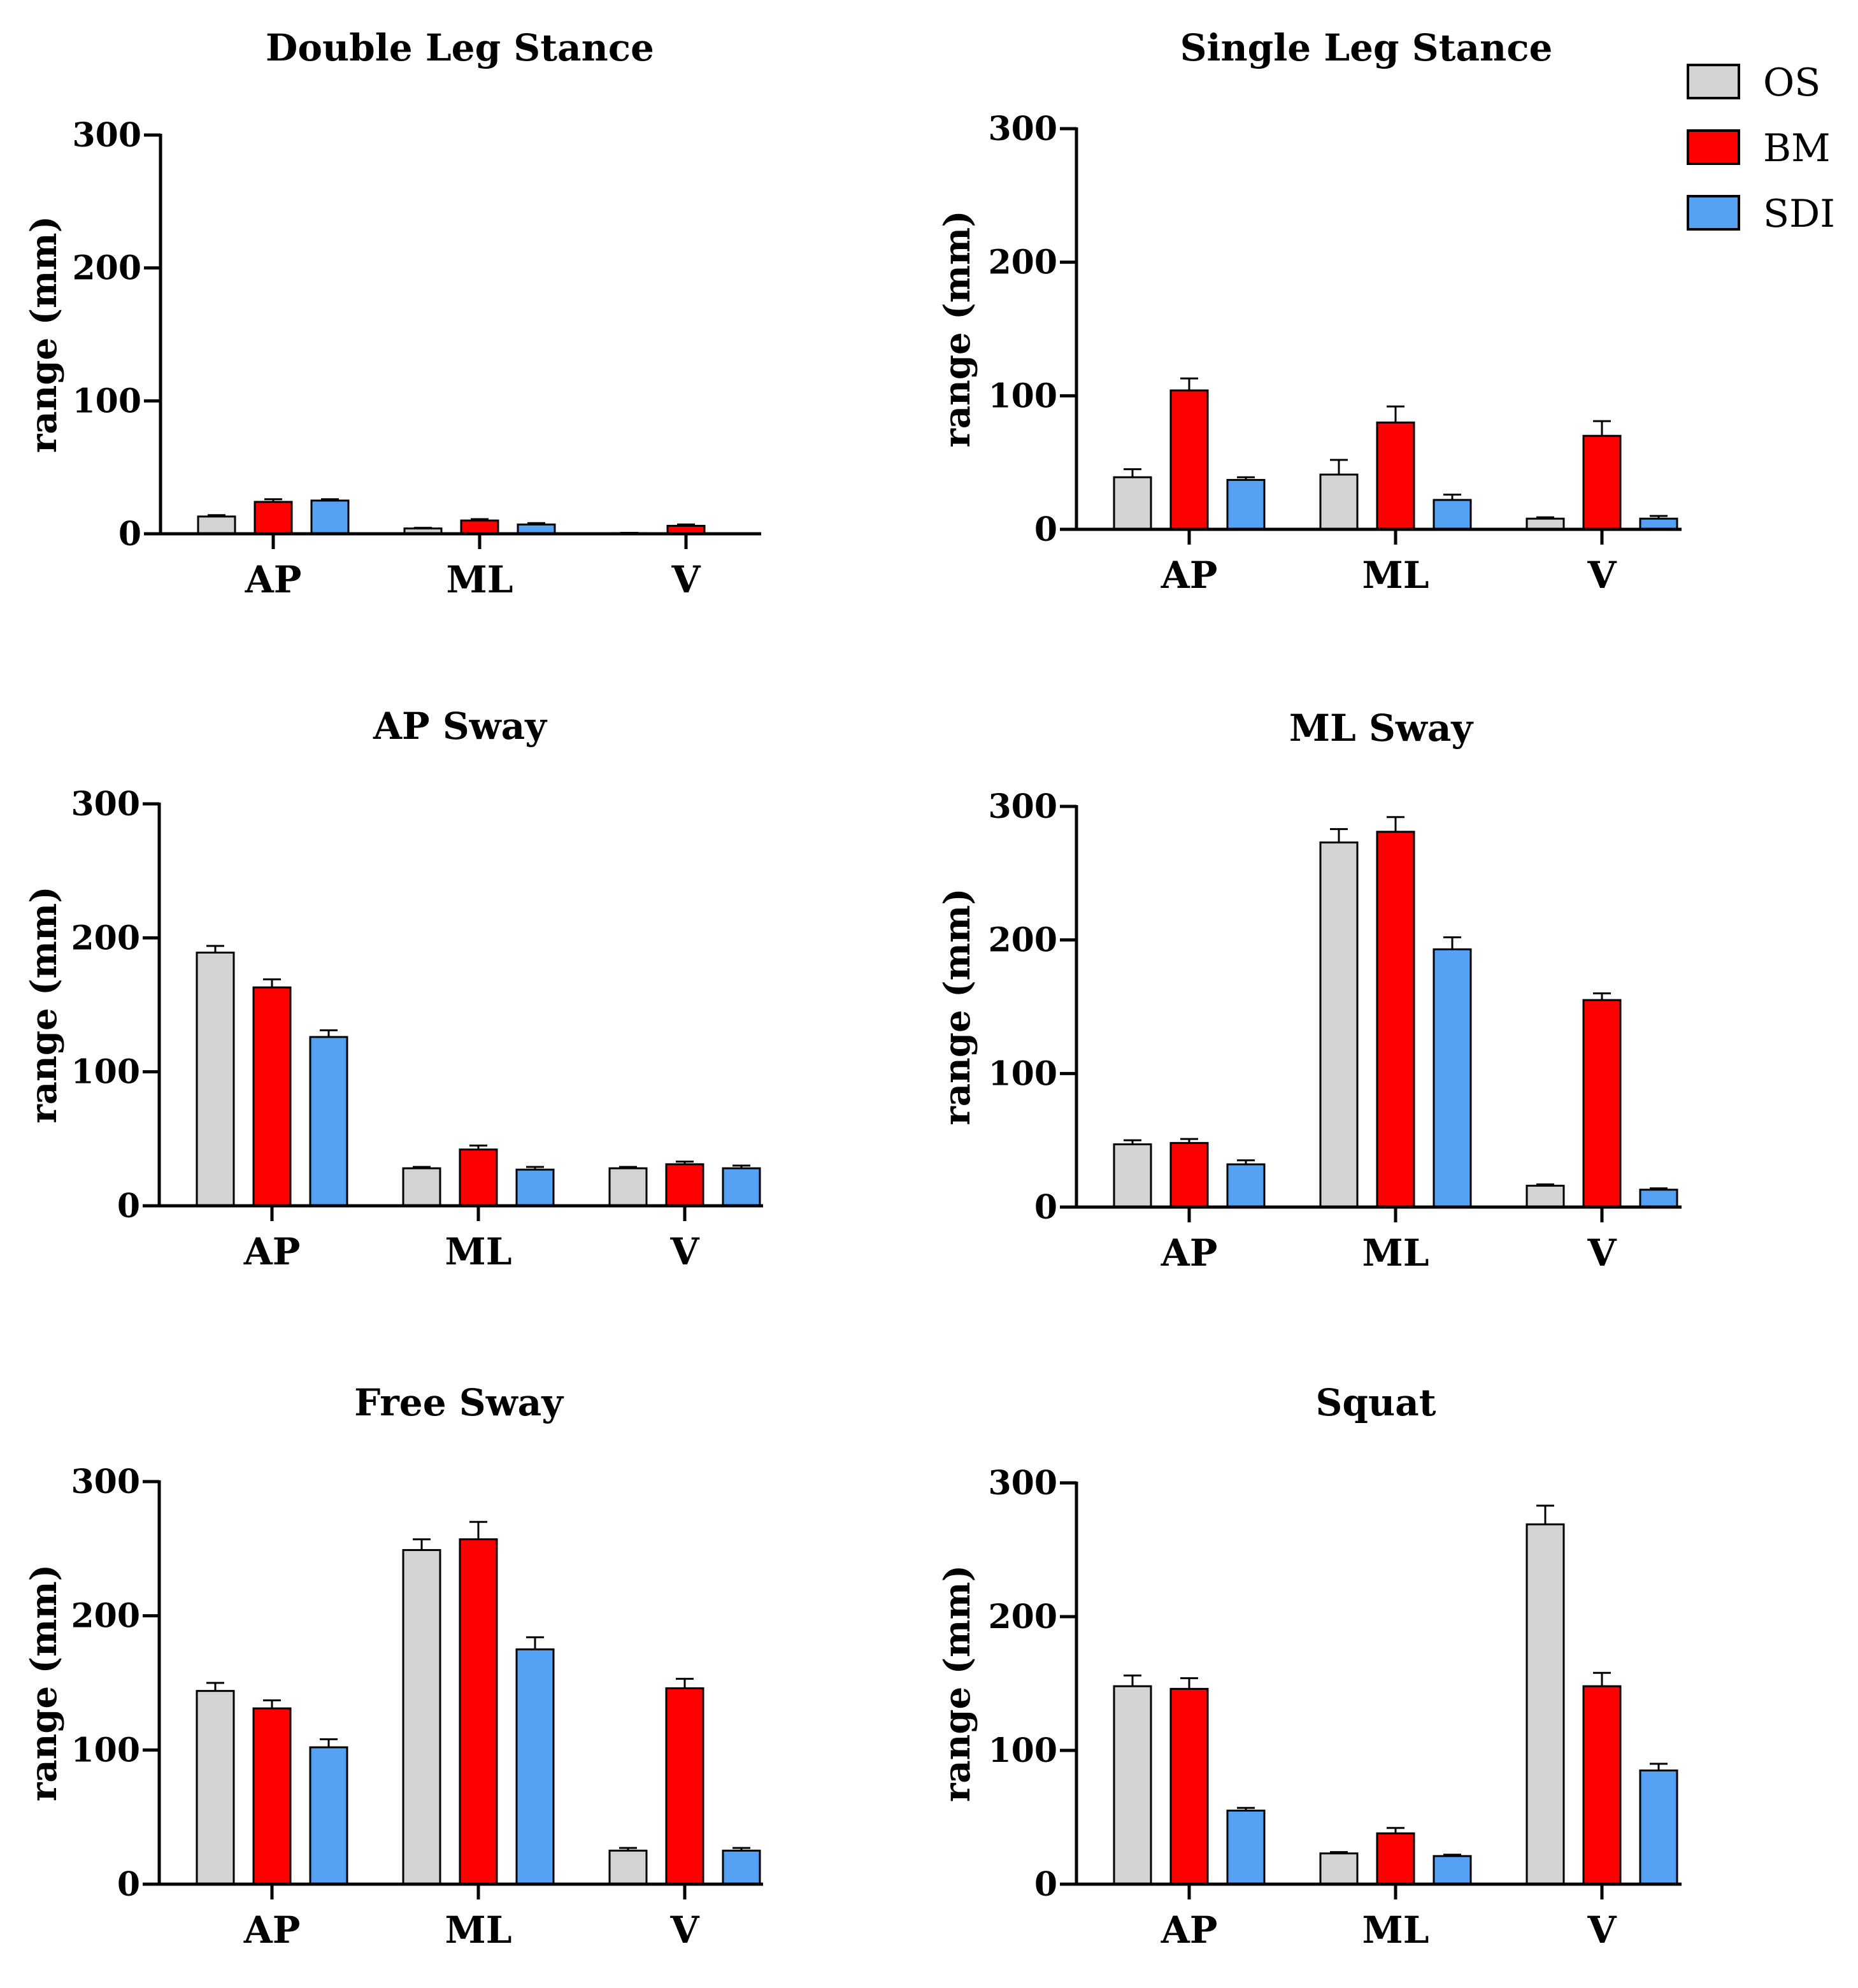 The width and height of the screenshot is (1858, 1988). I want to click on legend-label-bm: BM, so click(1797, 148).